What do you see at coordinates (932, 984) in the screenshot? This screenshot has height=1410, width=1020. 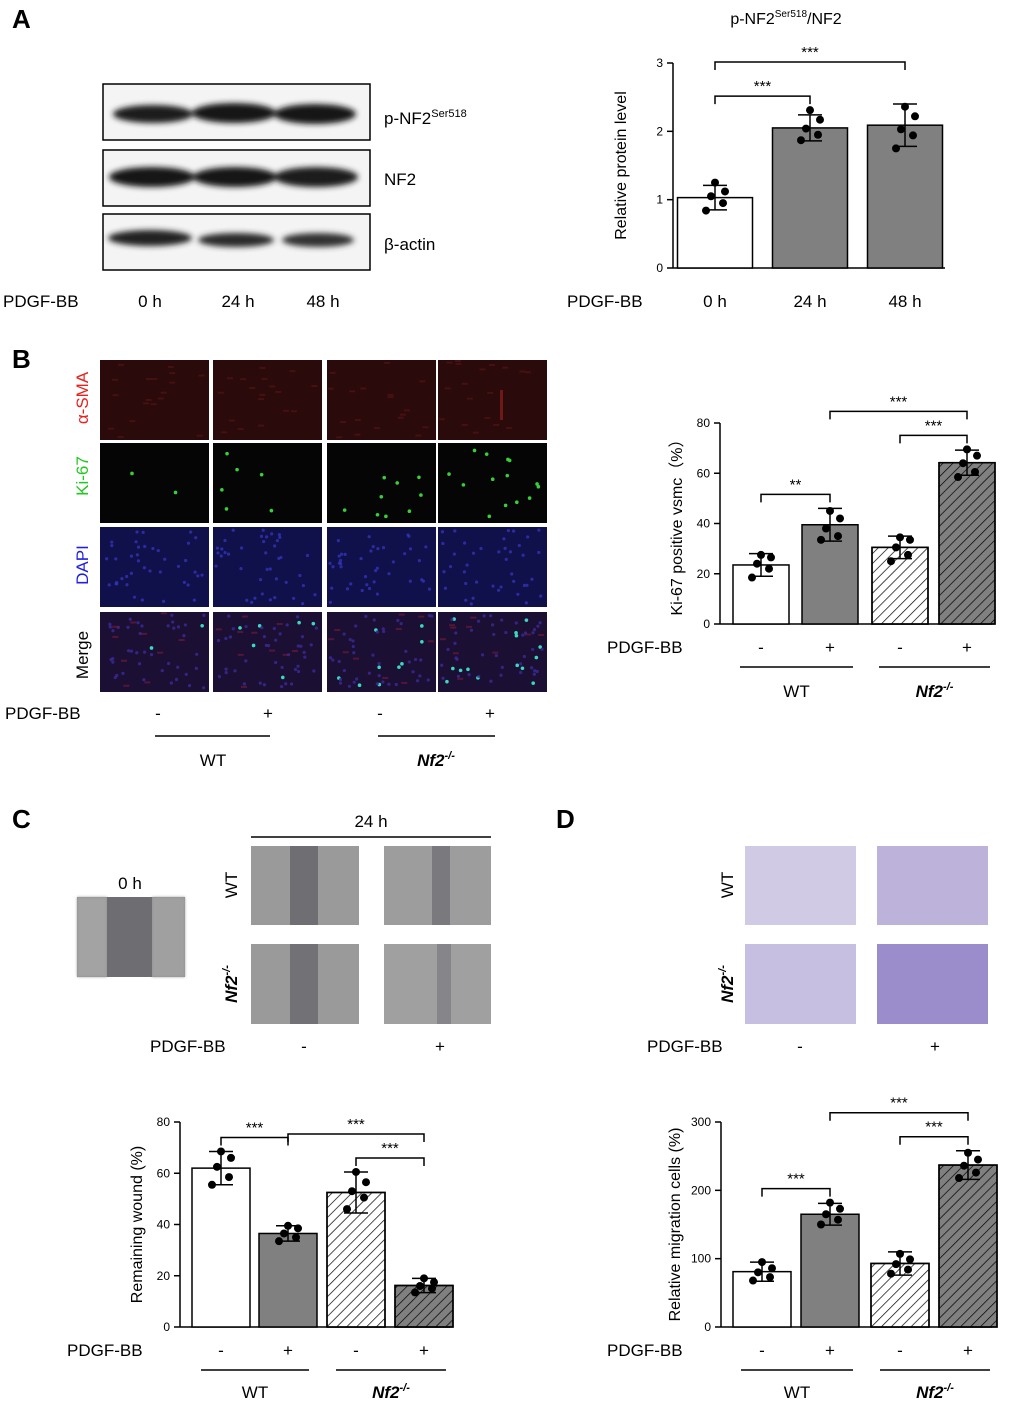 I see `transwell-image-nf2-plus` at bounding box center [932, 984].